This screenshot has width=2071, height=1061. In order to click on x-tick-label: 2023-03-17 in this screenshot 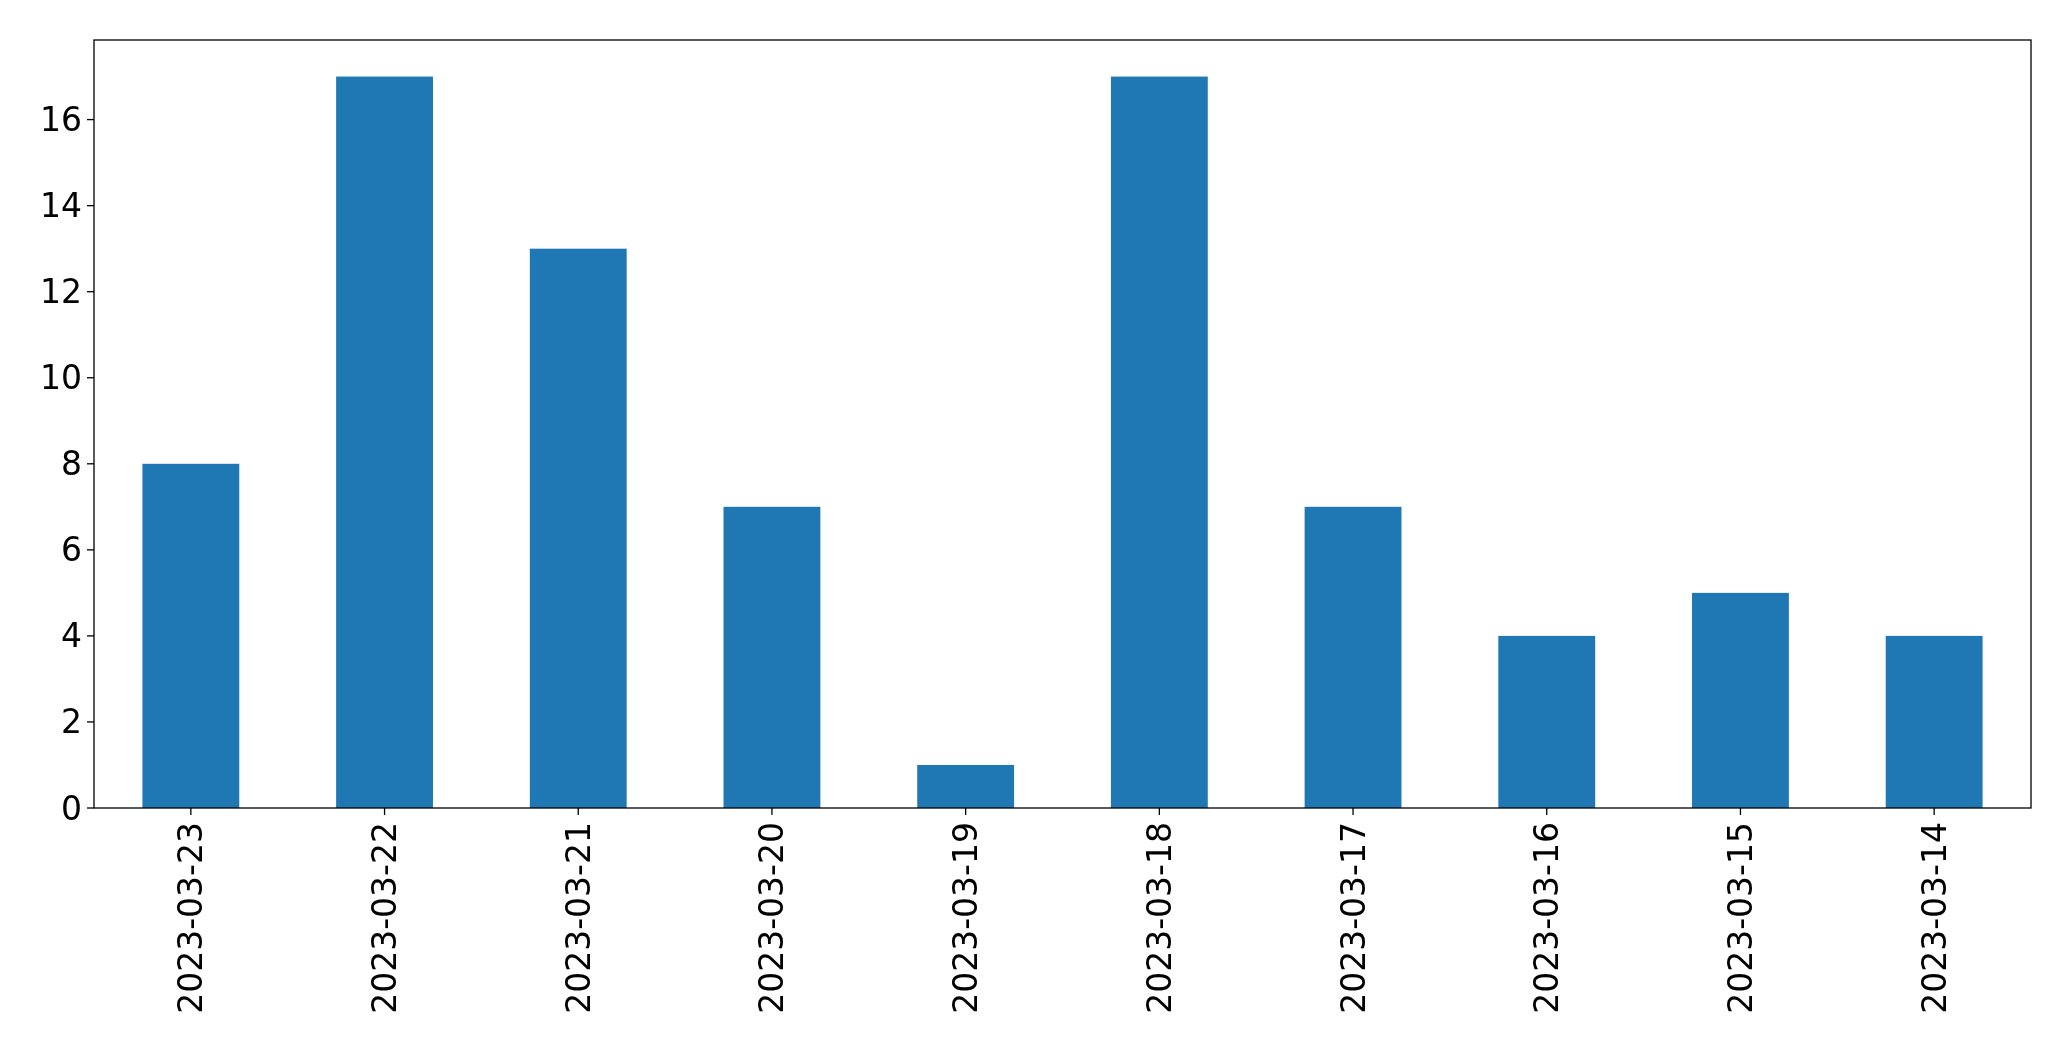, I will do `click(1353, 918)`.